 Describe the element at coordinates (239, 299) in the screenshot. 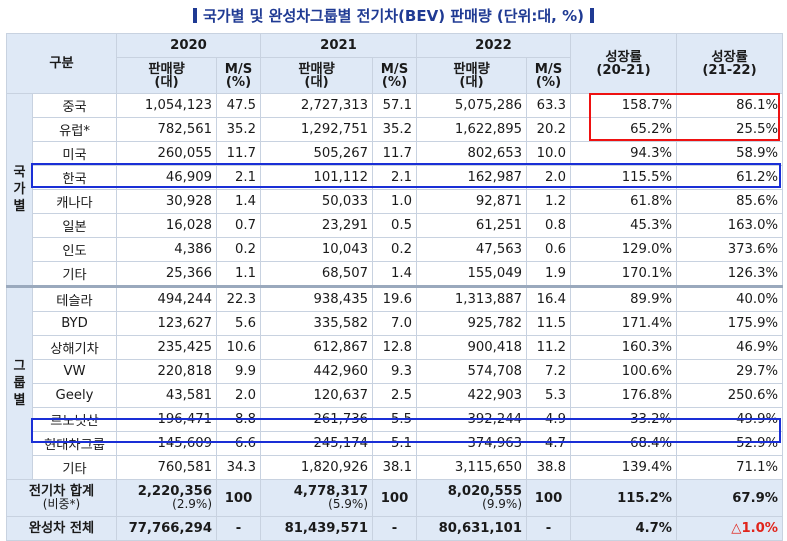

I see `ms-2020: 22.3` at that location.